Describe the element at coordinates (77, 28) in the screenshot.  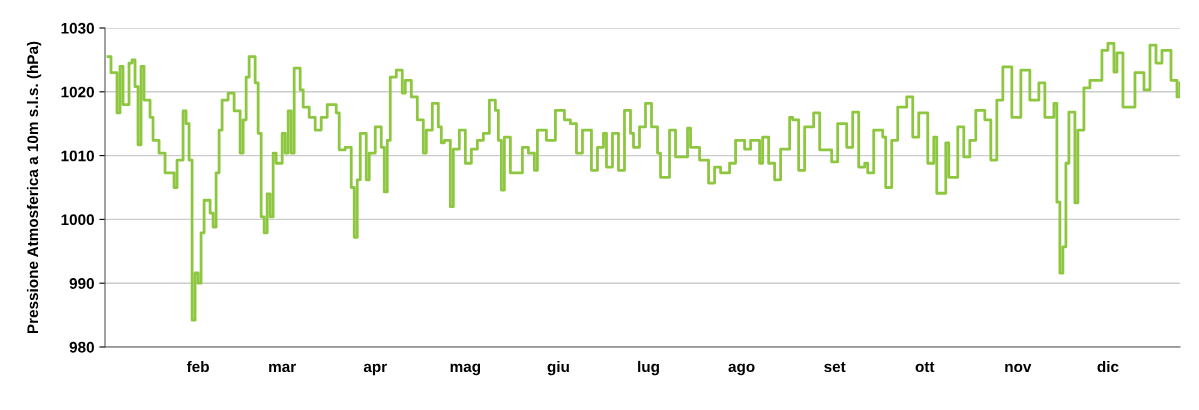
I see `y-tick-label: 1030` at that location.